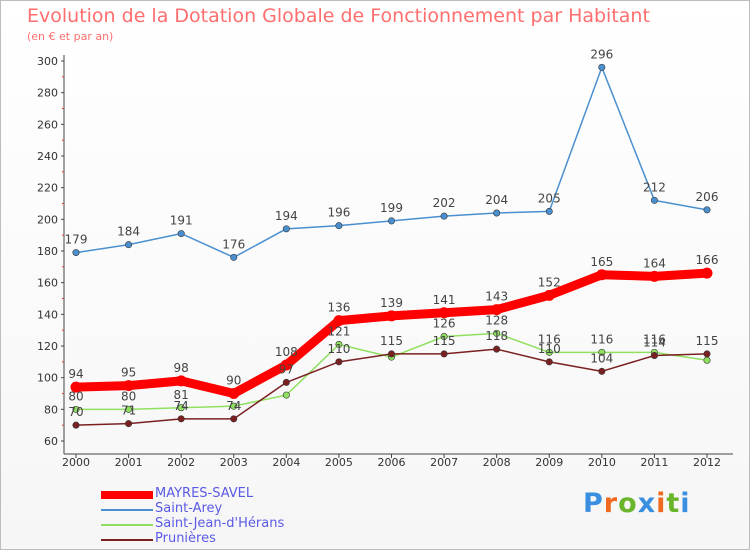  I want to click on x-tick-label: 2009, so click(549, 462).